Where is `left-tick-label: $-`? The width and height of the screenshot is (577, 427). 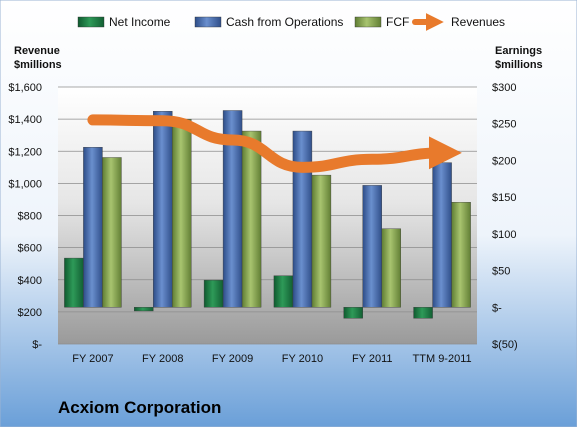 left-tick-label: $- is located at coordinates (37, 345).